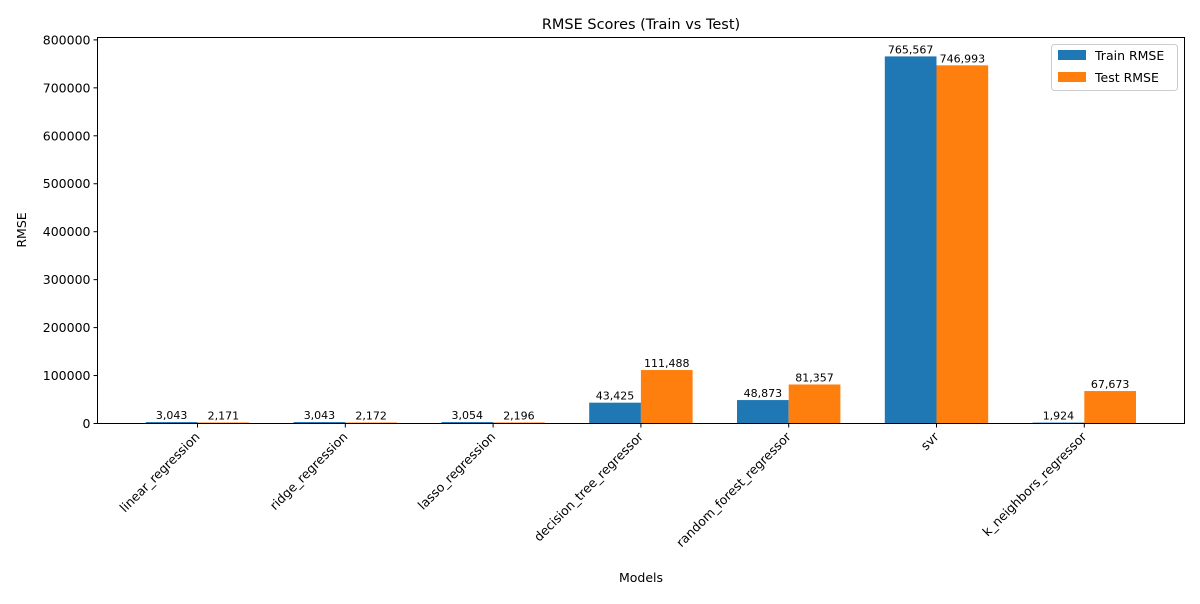  Describe the element at coordinates (172, 415) in the screenshot. I see `data-label-train-linear_regression: 3,043` at that location.